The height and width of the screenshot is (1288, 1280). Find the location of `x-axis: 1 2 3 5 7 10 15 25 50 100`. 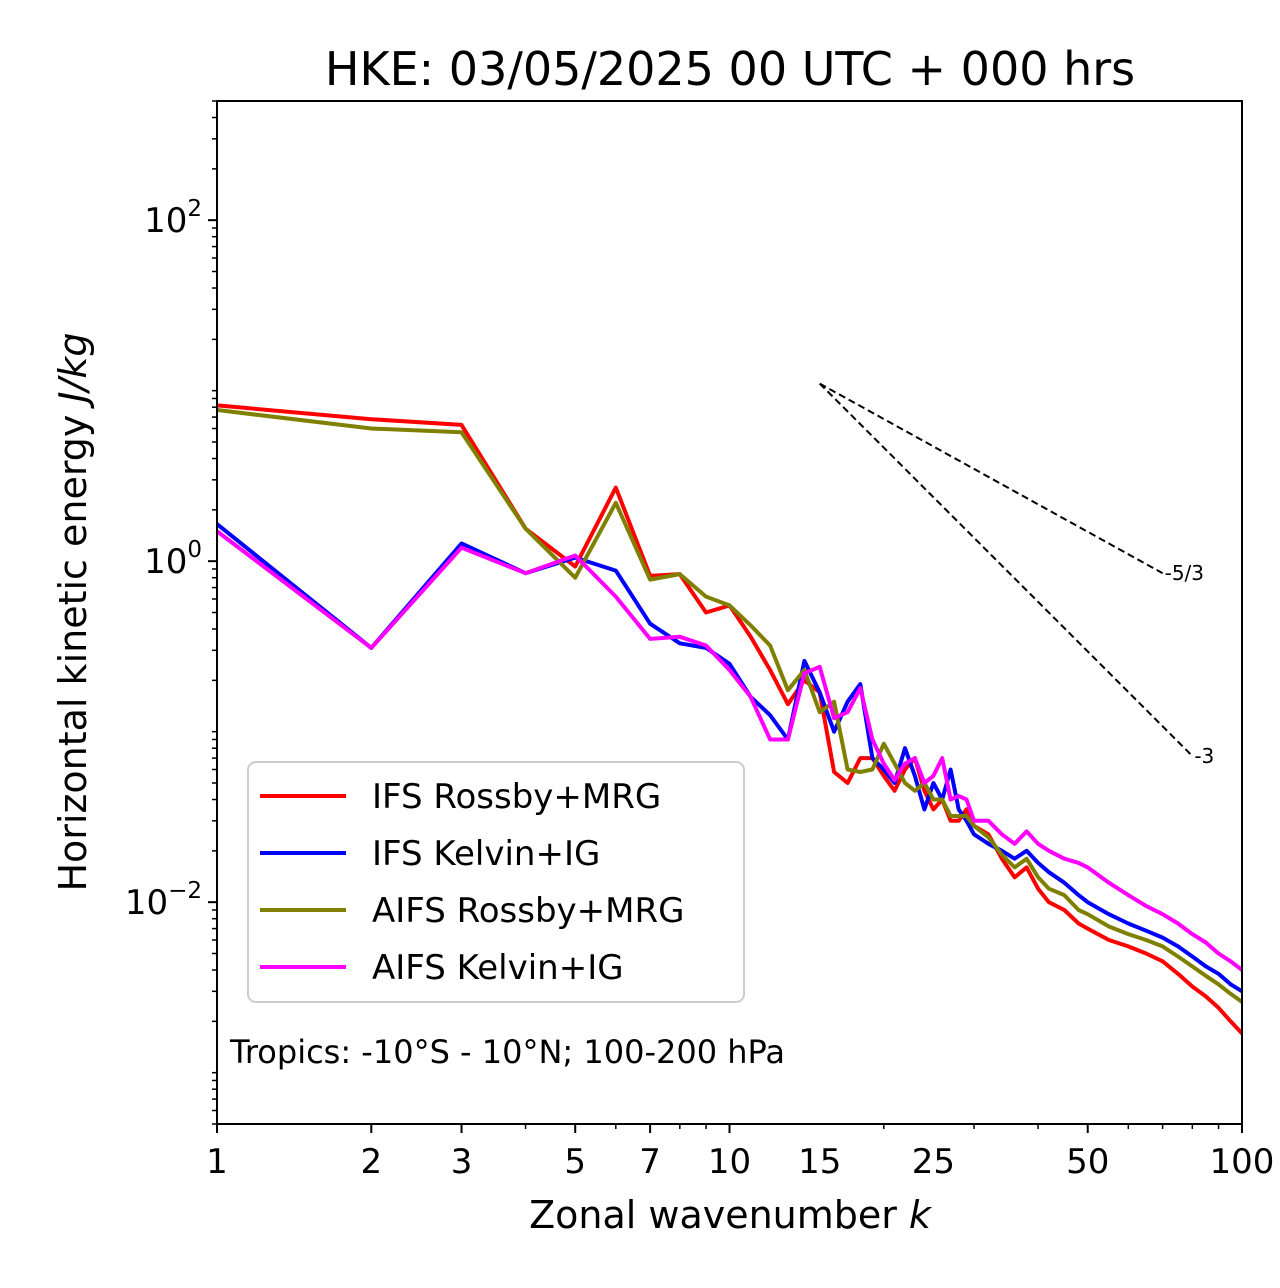

x-axis: 1 2 3 5 7 10 15 25 50 100 is located at coordinates (740, 1153).